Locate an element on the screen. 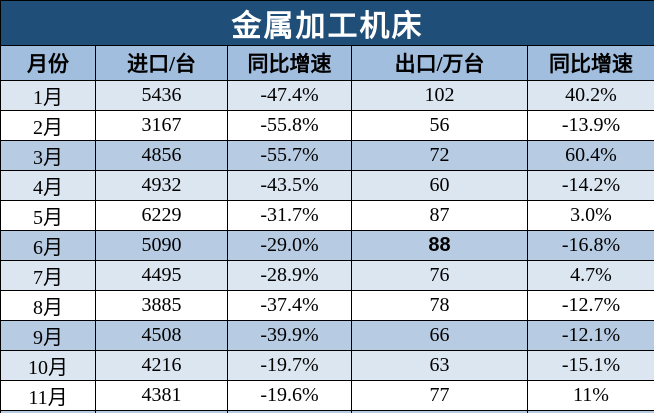 Image resolution: width=654 pixels, height=413 pixels. import-yoy-cell: -31.7% is located at coordinates (289, 215).